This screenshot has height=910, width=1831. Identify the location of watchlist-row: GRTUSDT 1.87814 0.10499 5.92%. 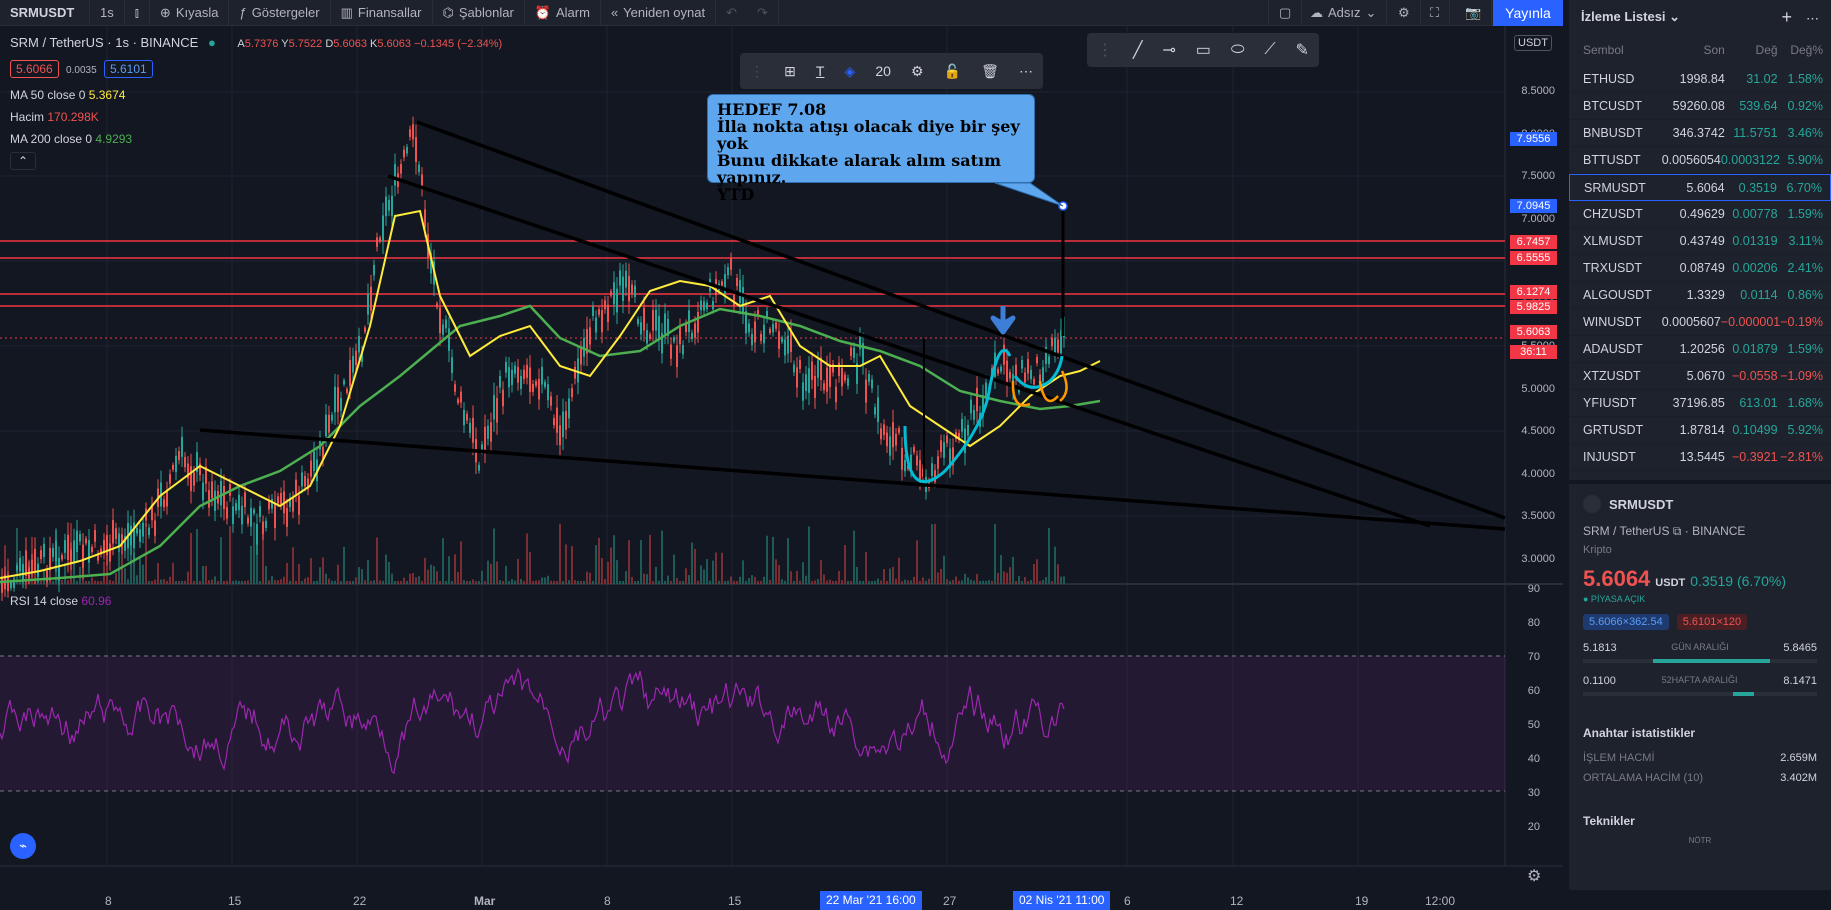
(1700, 430).